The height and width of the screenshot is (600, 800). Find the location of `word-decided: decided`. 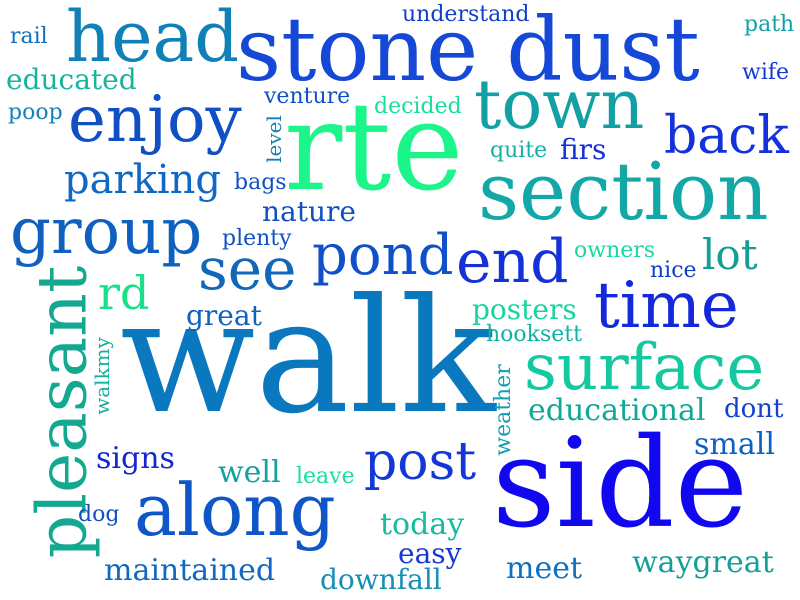

word-decided: decided is located at coordinates (418, 106).